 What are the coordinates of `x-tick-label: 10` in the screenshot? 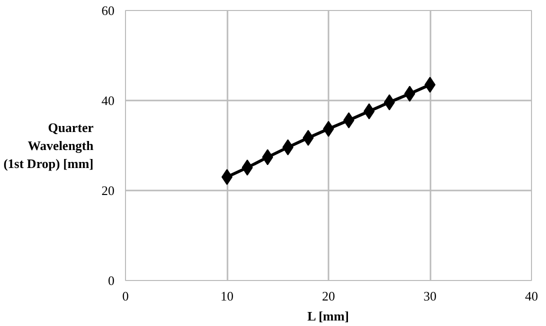 It's located at (227, 296).